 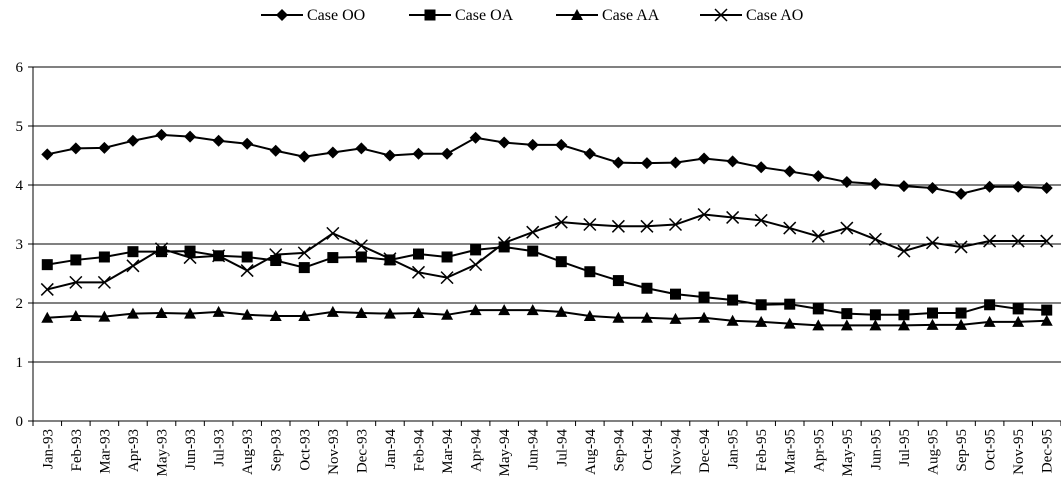 What do you see at coordinates (76, 282) in the screenshot?
I see `point-case-ao-Feb-93-stroke-b` at bounding box center [76, 282].